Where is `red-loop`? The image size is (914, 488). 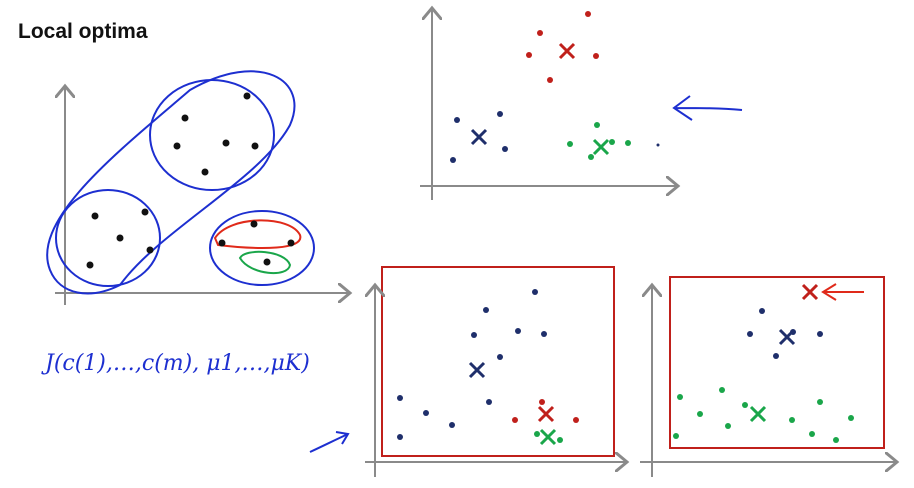
red-loop is located at coordinates (257, 234).